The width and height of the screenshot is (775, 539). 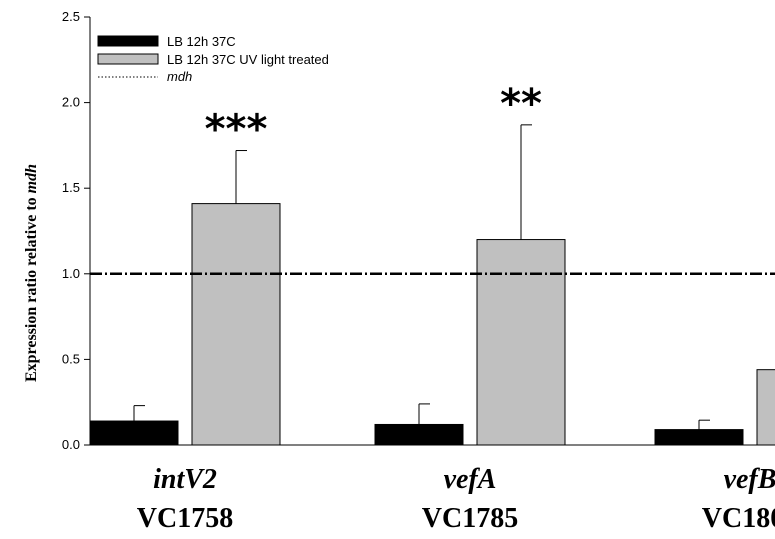 What do you see at coordinates (71, 102) in the screenshot?
I see `y-tick-label-4: 2.0` at bounding box center [71, 102].